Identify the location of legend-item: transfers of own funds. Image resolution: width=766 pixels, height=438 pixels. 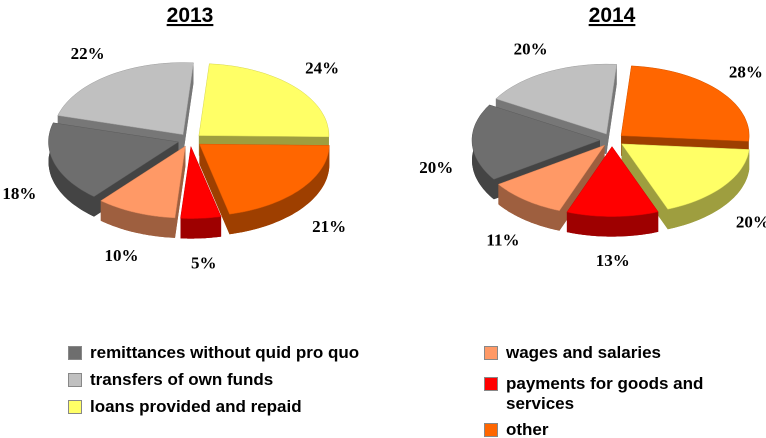
(170, 380).